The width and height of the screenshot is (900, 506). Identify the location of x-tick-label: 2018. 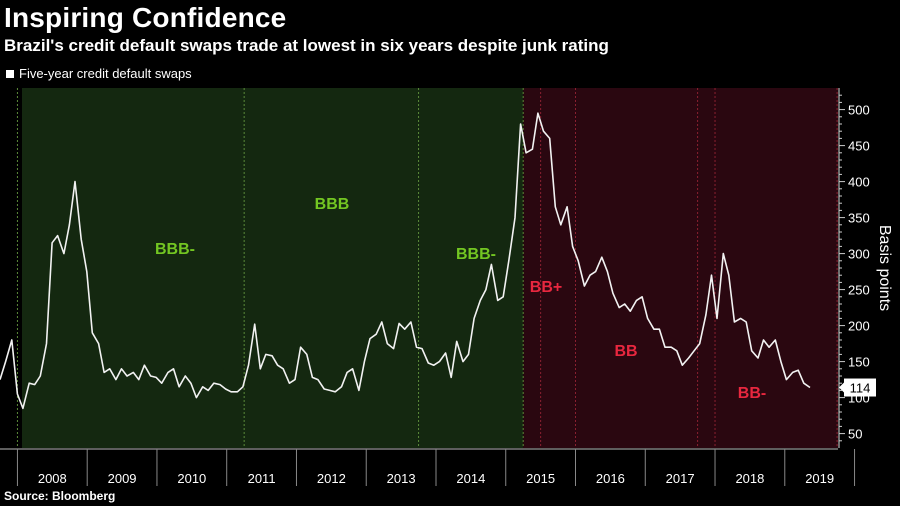
(749, 478).